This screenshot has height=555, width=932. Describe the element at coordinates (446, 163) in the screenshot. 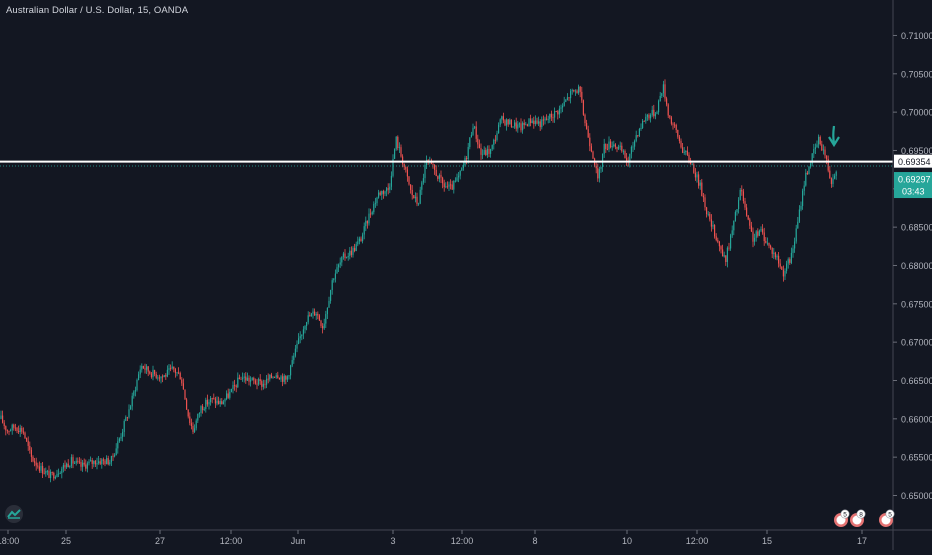

I see `horizontal-line-layer` at that location.